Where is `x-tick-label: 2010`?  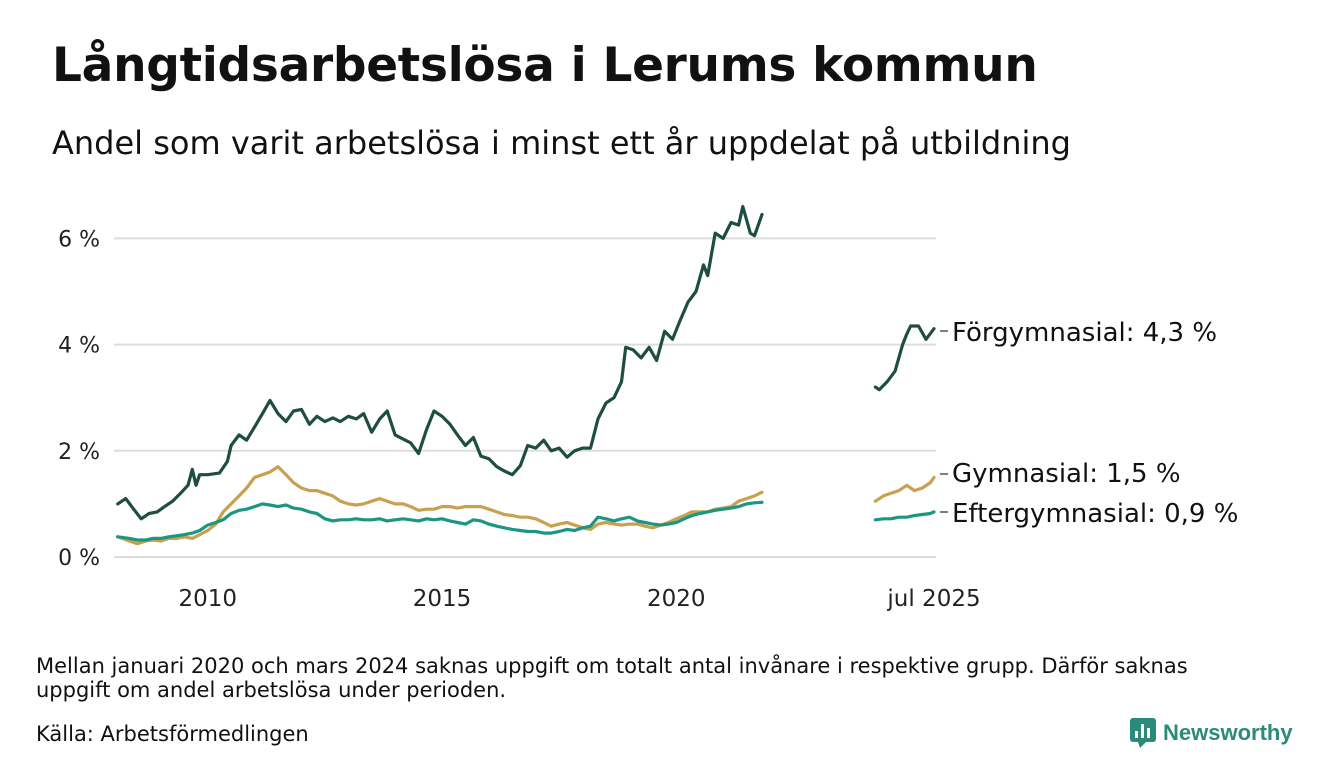 x-tick-label: 2010 is located at coordinates (207, 599).